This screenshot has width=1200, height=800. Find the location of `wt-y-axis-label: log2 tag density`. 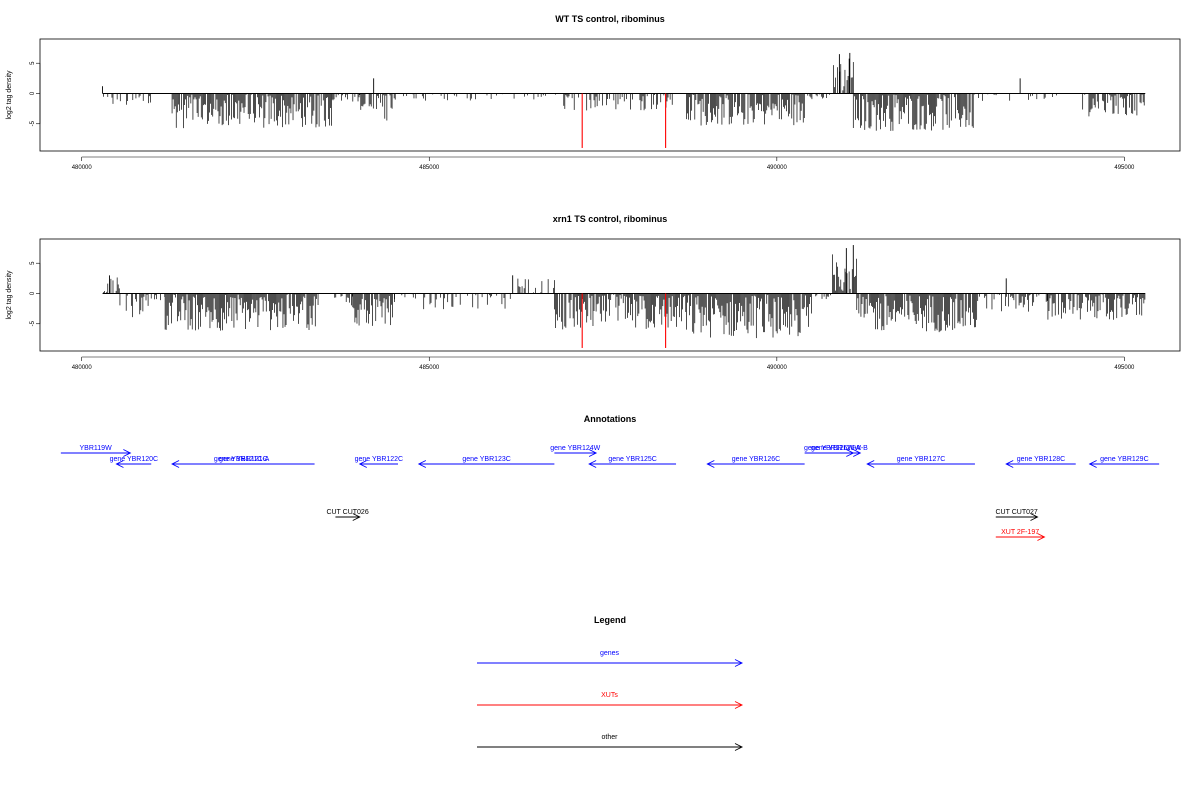

wt-y-axis-label: log2 tag density is located at coordinates (9, 95).